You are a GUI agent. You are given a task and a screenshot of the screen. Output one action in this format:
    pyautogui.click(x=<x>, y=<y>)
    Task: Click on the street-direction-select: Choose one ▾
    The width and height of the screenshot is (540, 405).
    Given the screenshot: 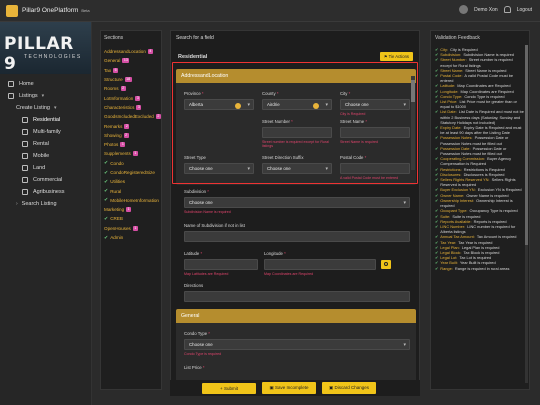 What is the action you would take?
    pyautogui.click(x=297, y=168)
    